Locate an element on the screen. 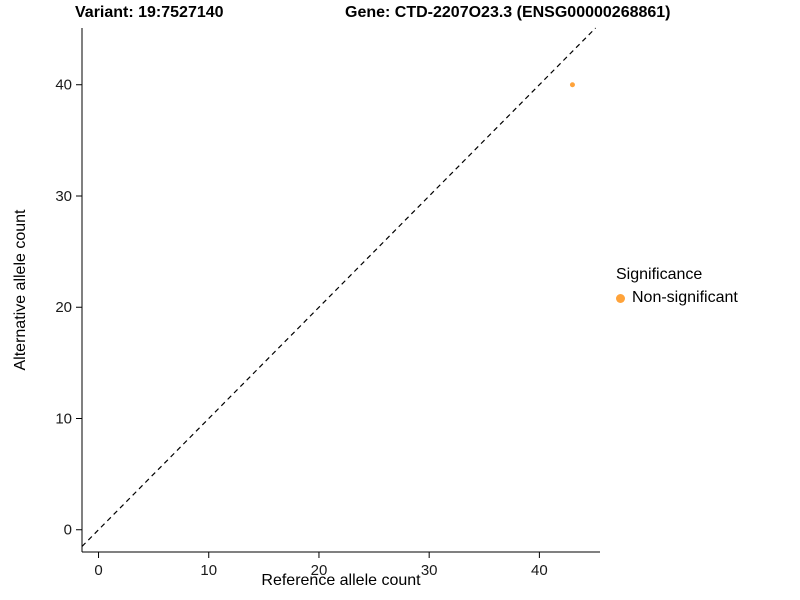  legend-title: Significance is located at coordinates (659, 274).